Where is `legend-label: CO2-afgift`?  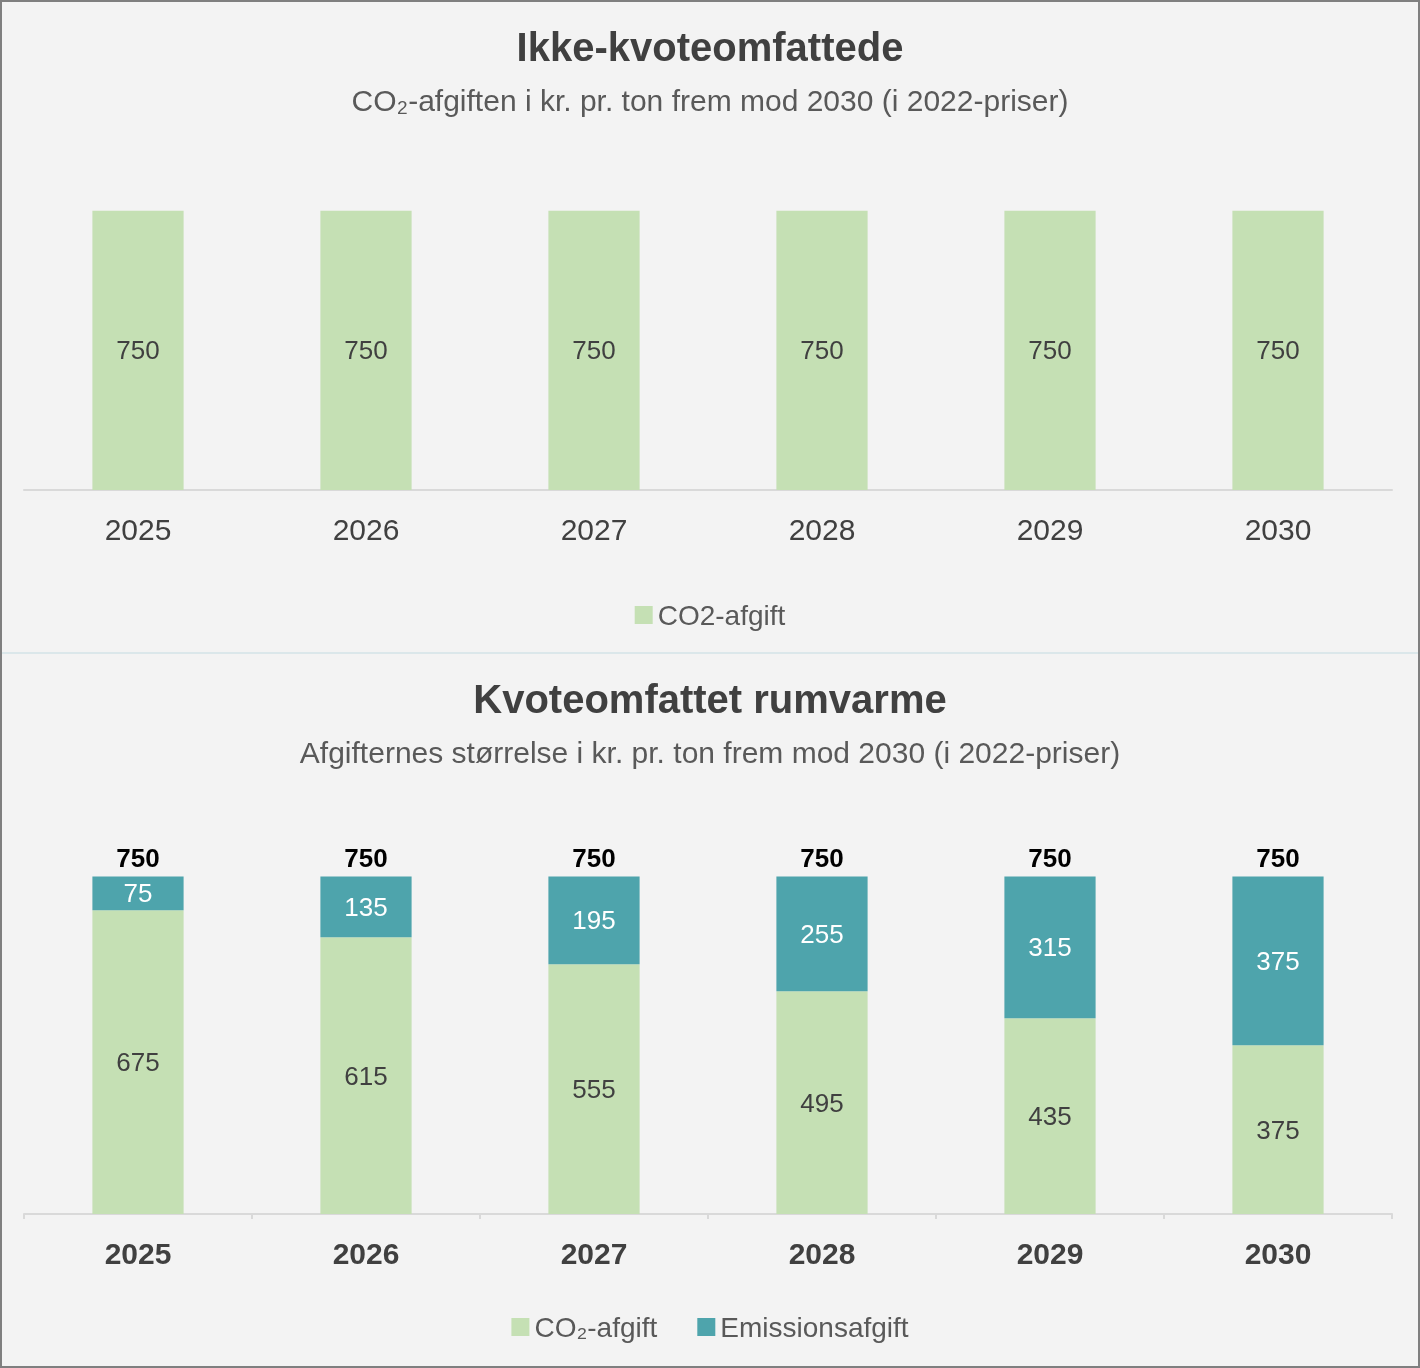 legend-label: CO2-afgift is located at coordinates (721, 615).